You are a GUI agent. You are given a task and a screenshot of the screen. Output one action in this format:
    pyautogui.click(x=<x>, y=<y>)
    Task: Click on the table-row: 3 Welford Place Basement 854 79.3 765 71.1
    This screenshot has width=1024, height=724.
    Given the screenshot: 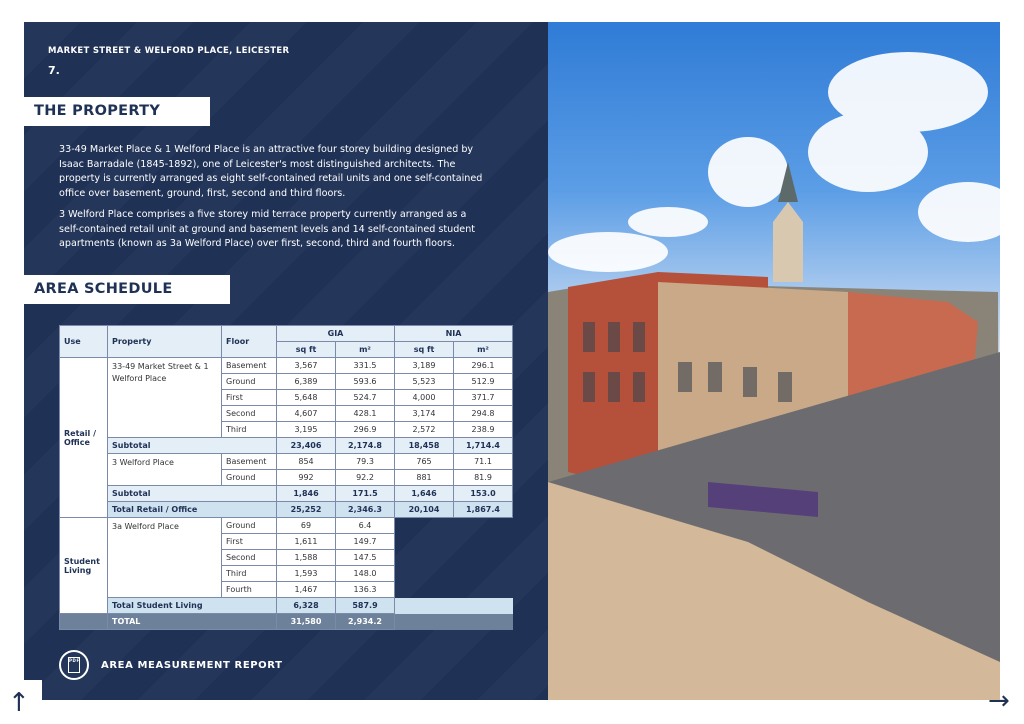 What is the action you would take?
    pyautogui.click(x=286, y=469)
    